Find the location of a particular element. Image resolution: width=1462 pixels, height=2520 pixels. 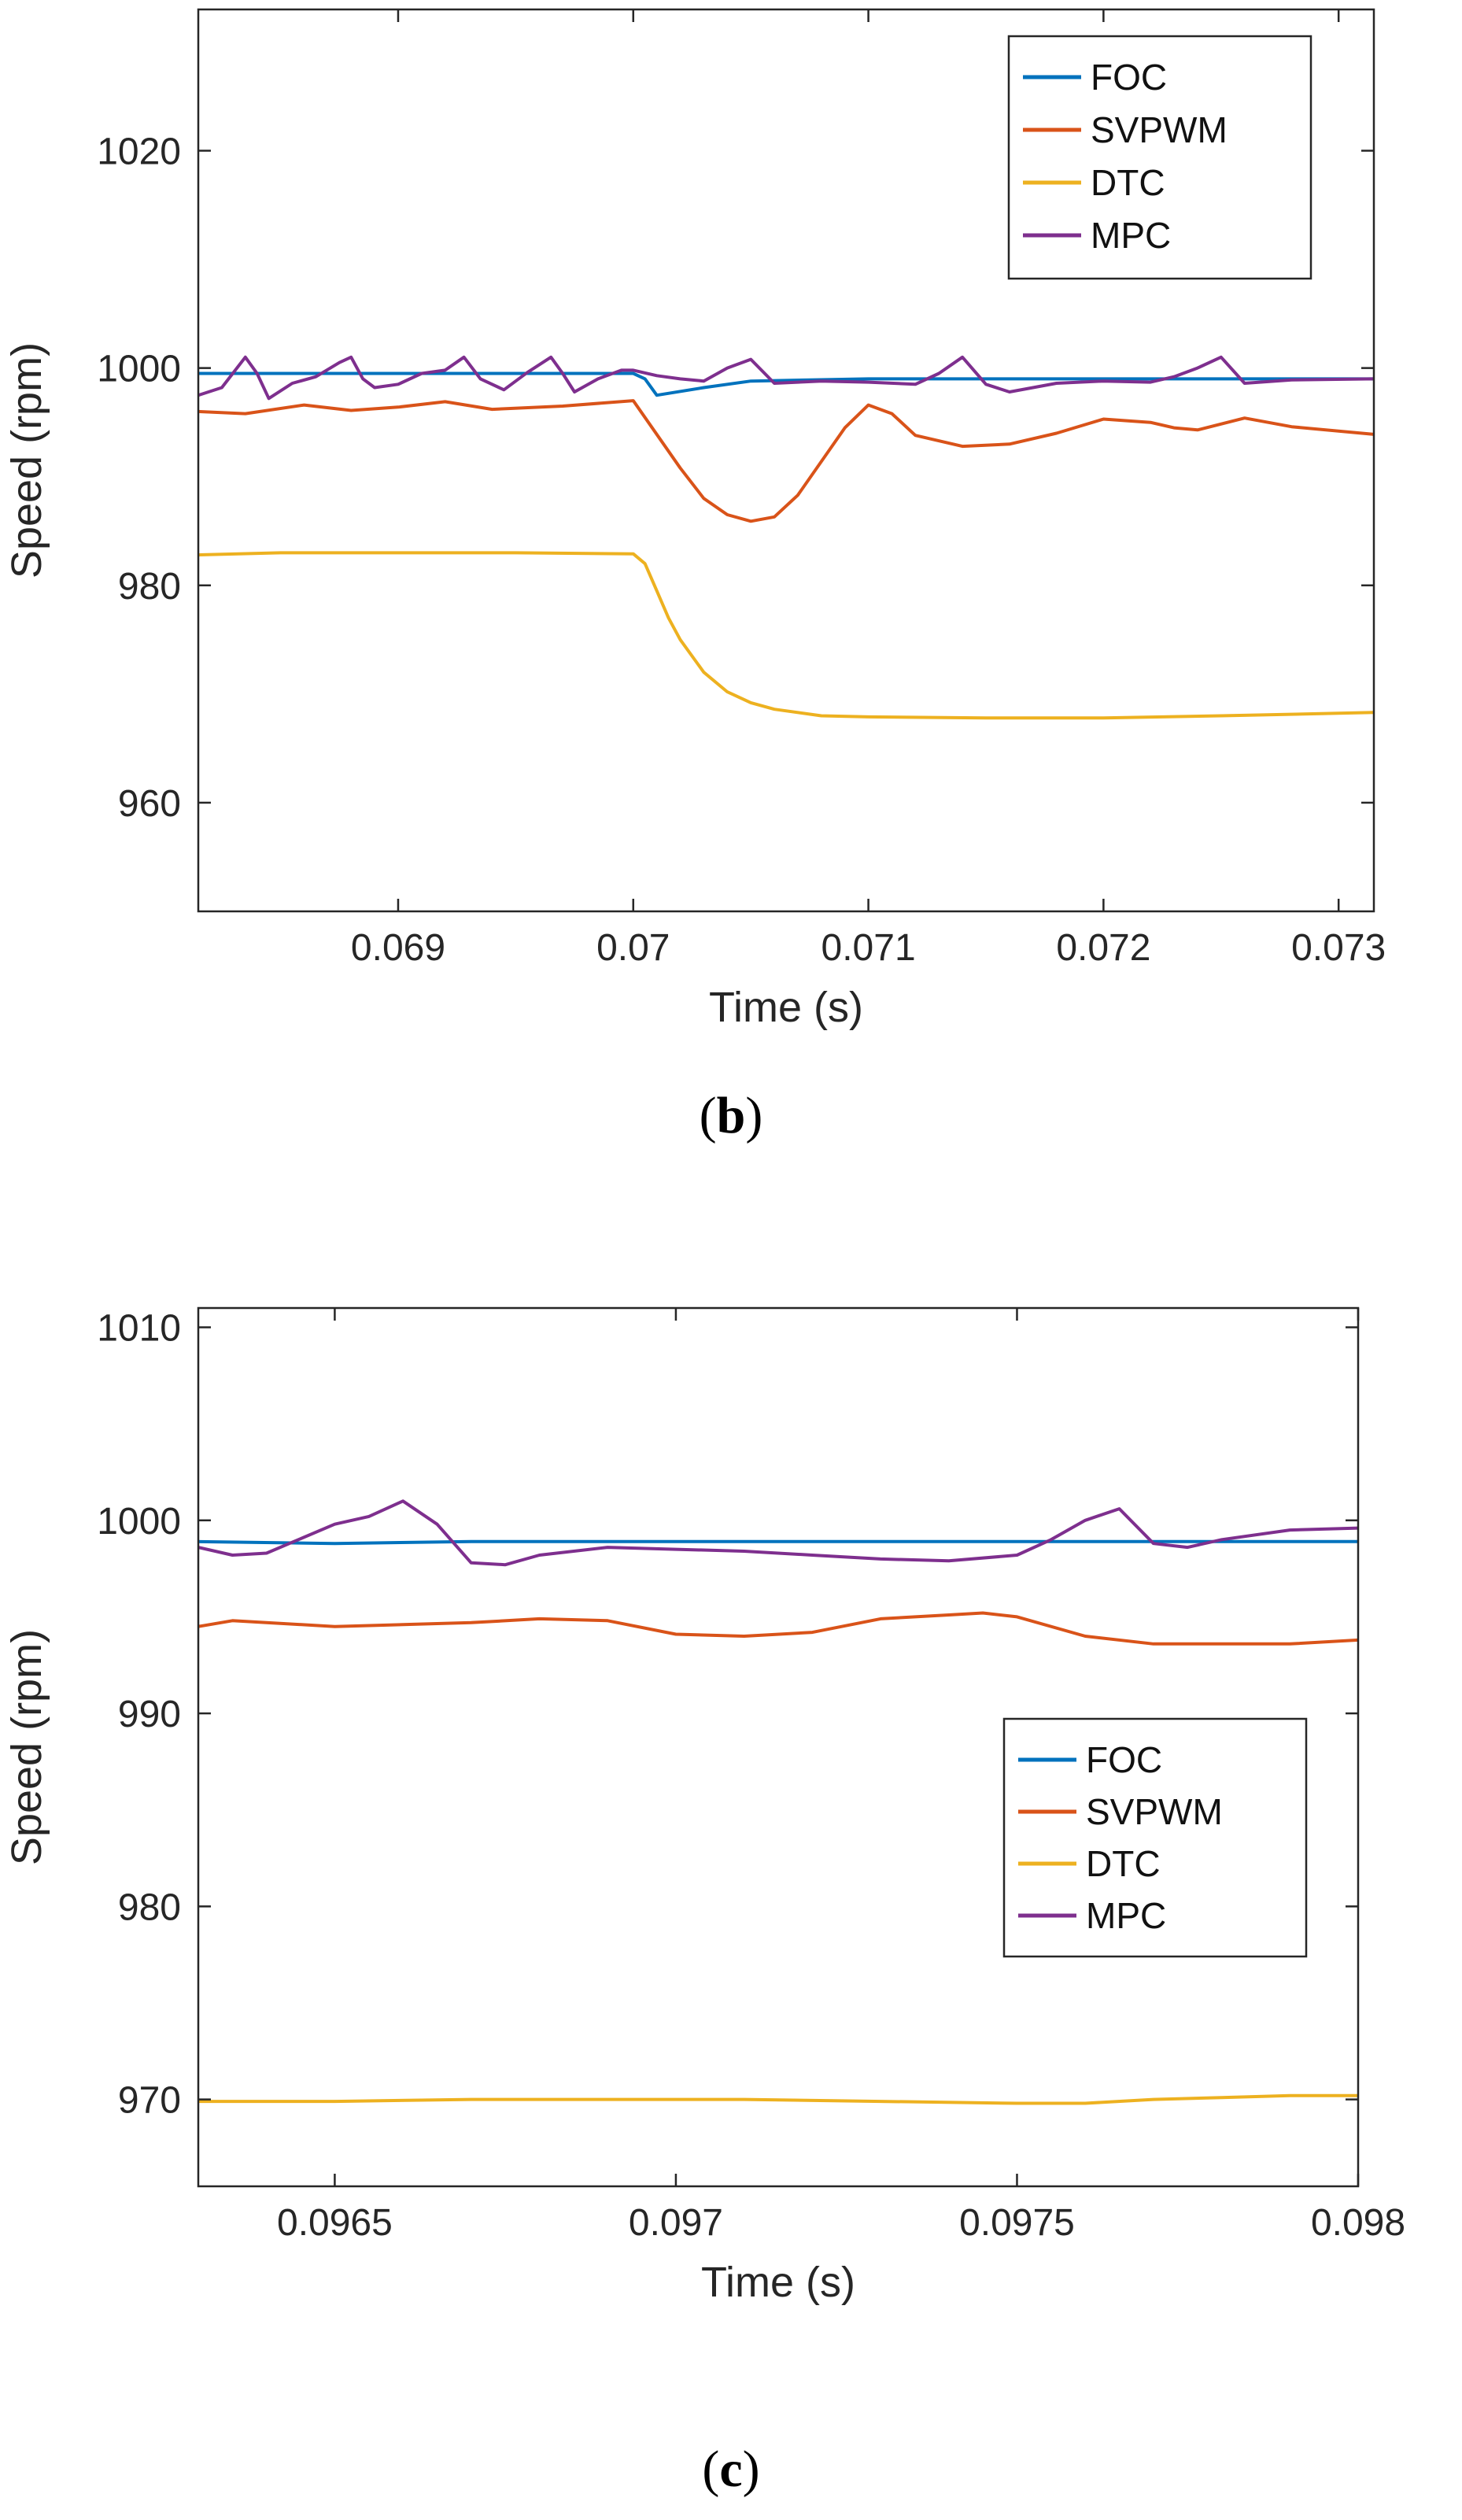

x-tick-label: 0.0975 is located at coordinates (1017, 2223).